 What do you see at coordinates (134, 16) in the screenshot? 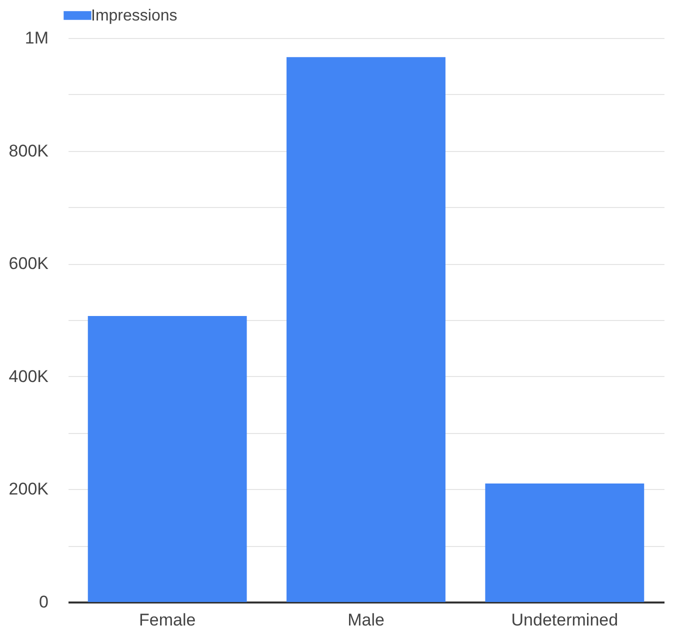
I see `legend-label: Impressions` at bounding box center [134, 16].